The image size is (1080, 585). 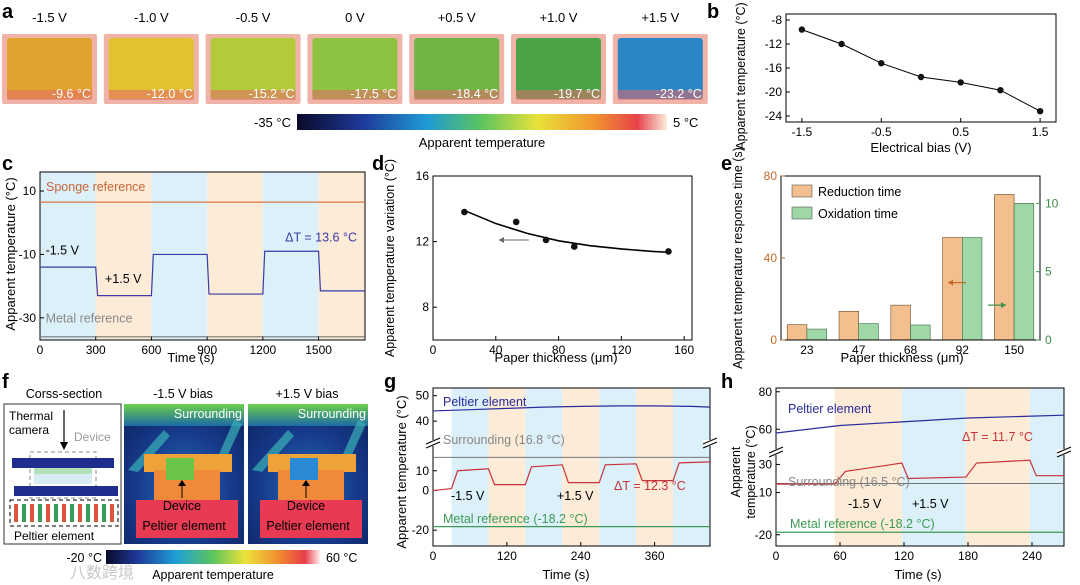 What do you see at coordinates (308, 415) in the screenshot?
I see `f-img-top` at bounding box center [308, 415].